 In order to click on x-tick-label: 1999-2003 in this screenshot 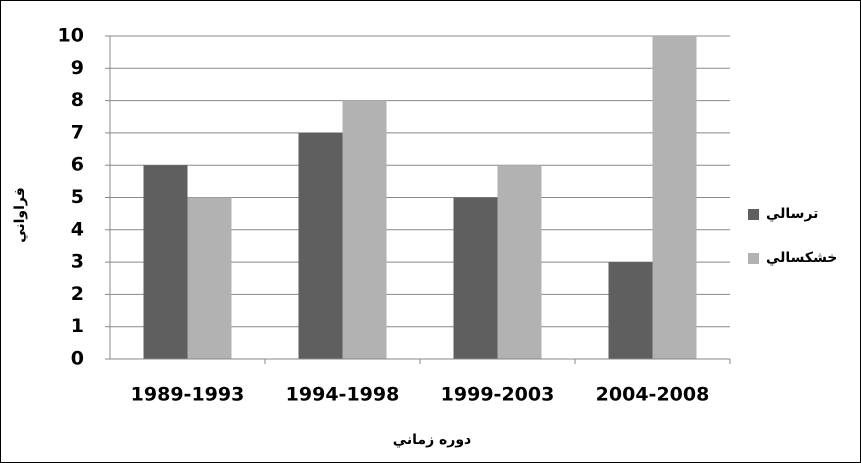, I will do `click(498, 395)`.